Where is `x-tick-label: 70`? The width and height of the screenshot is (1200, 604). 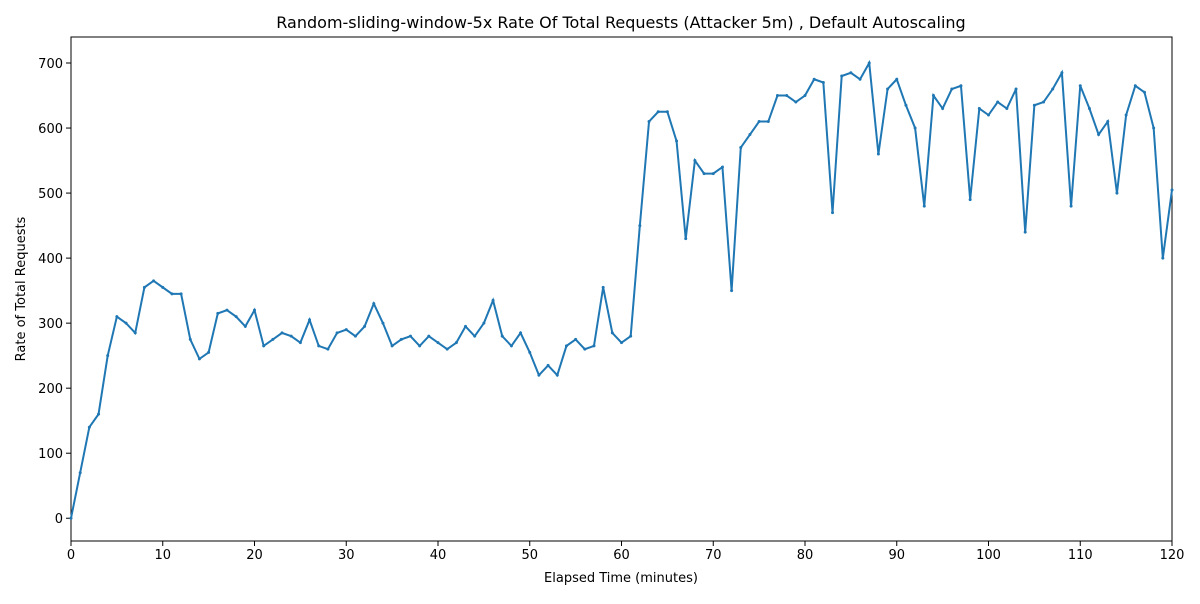 x-tick-label: 70 is located at coordinates (713, 555).